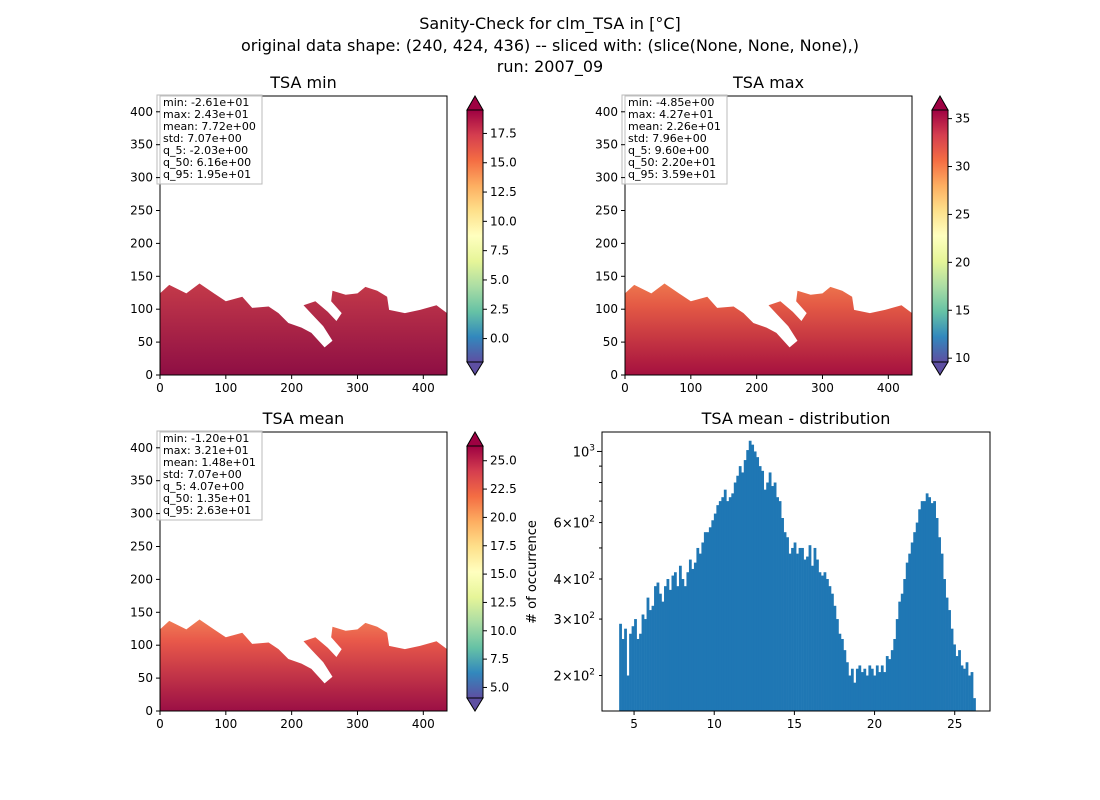  What do you see at coordinates (672, 174) in the screenshot?
I see `stats-q95: q_95: 3.59e+01` at bounding box center [672, 174].